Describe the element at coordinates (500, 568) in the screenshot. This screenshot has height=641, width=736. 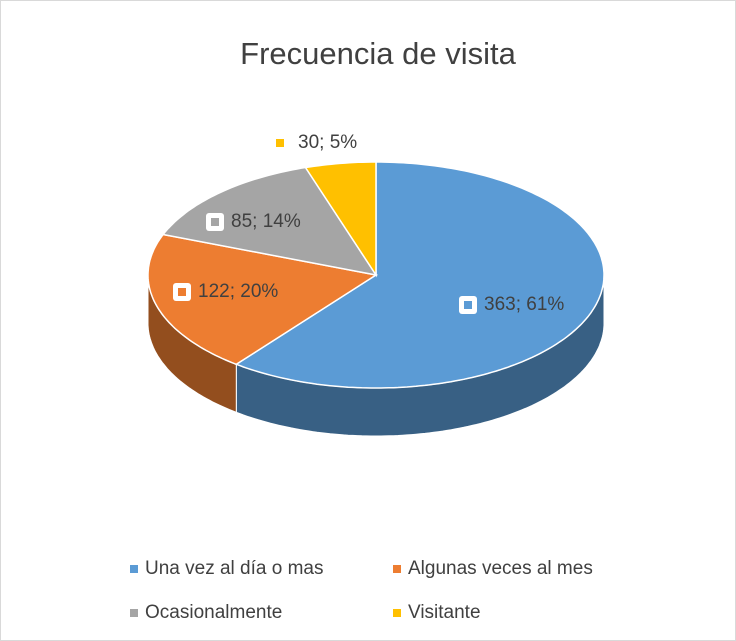
I see `legend-label: Algunas veces al mes` at that location.